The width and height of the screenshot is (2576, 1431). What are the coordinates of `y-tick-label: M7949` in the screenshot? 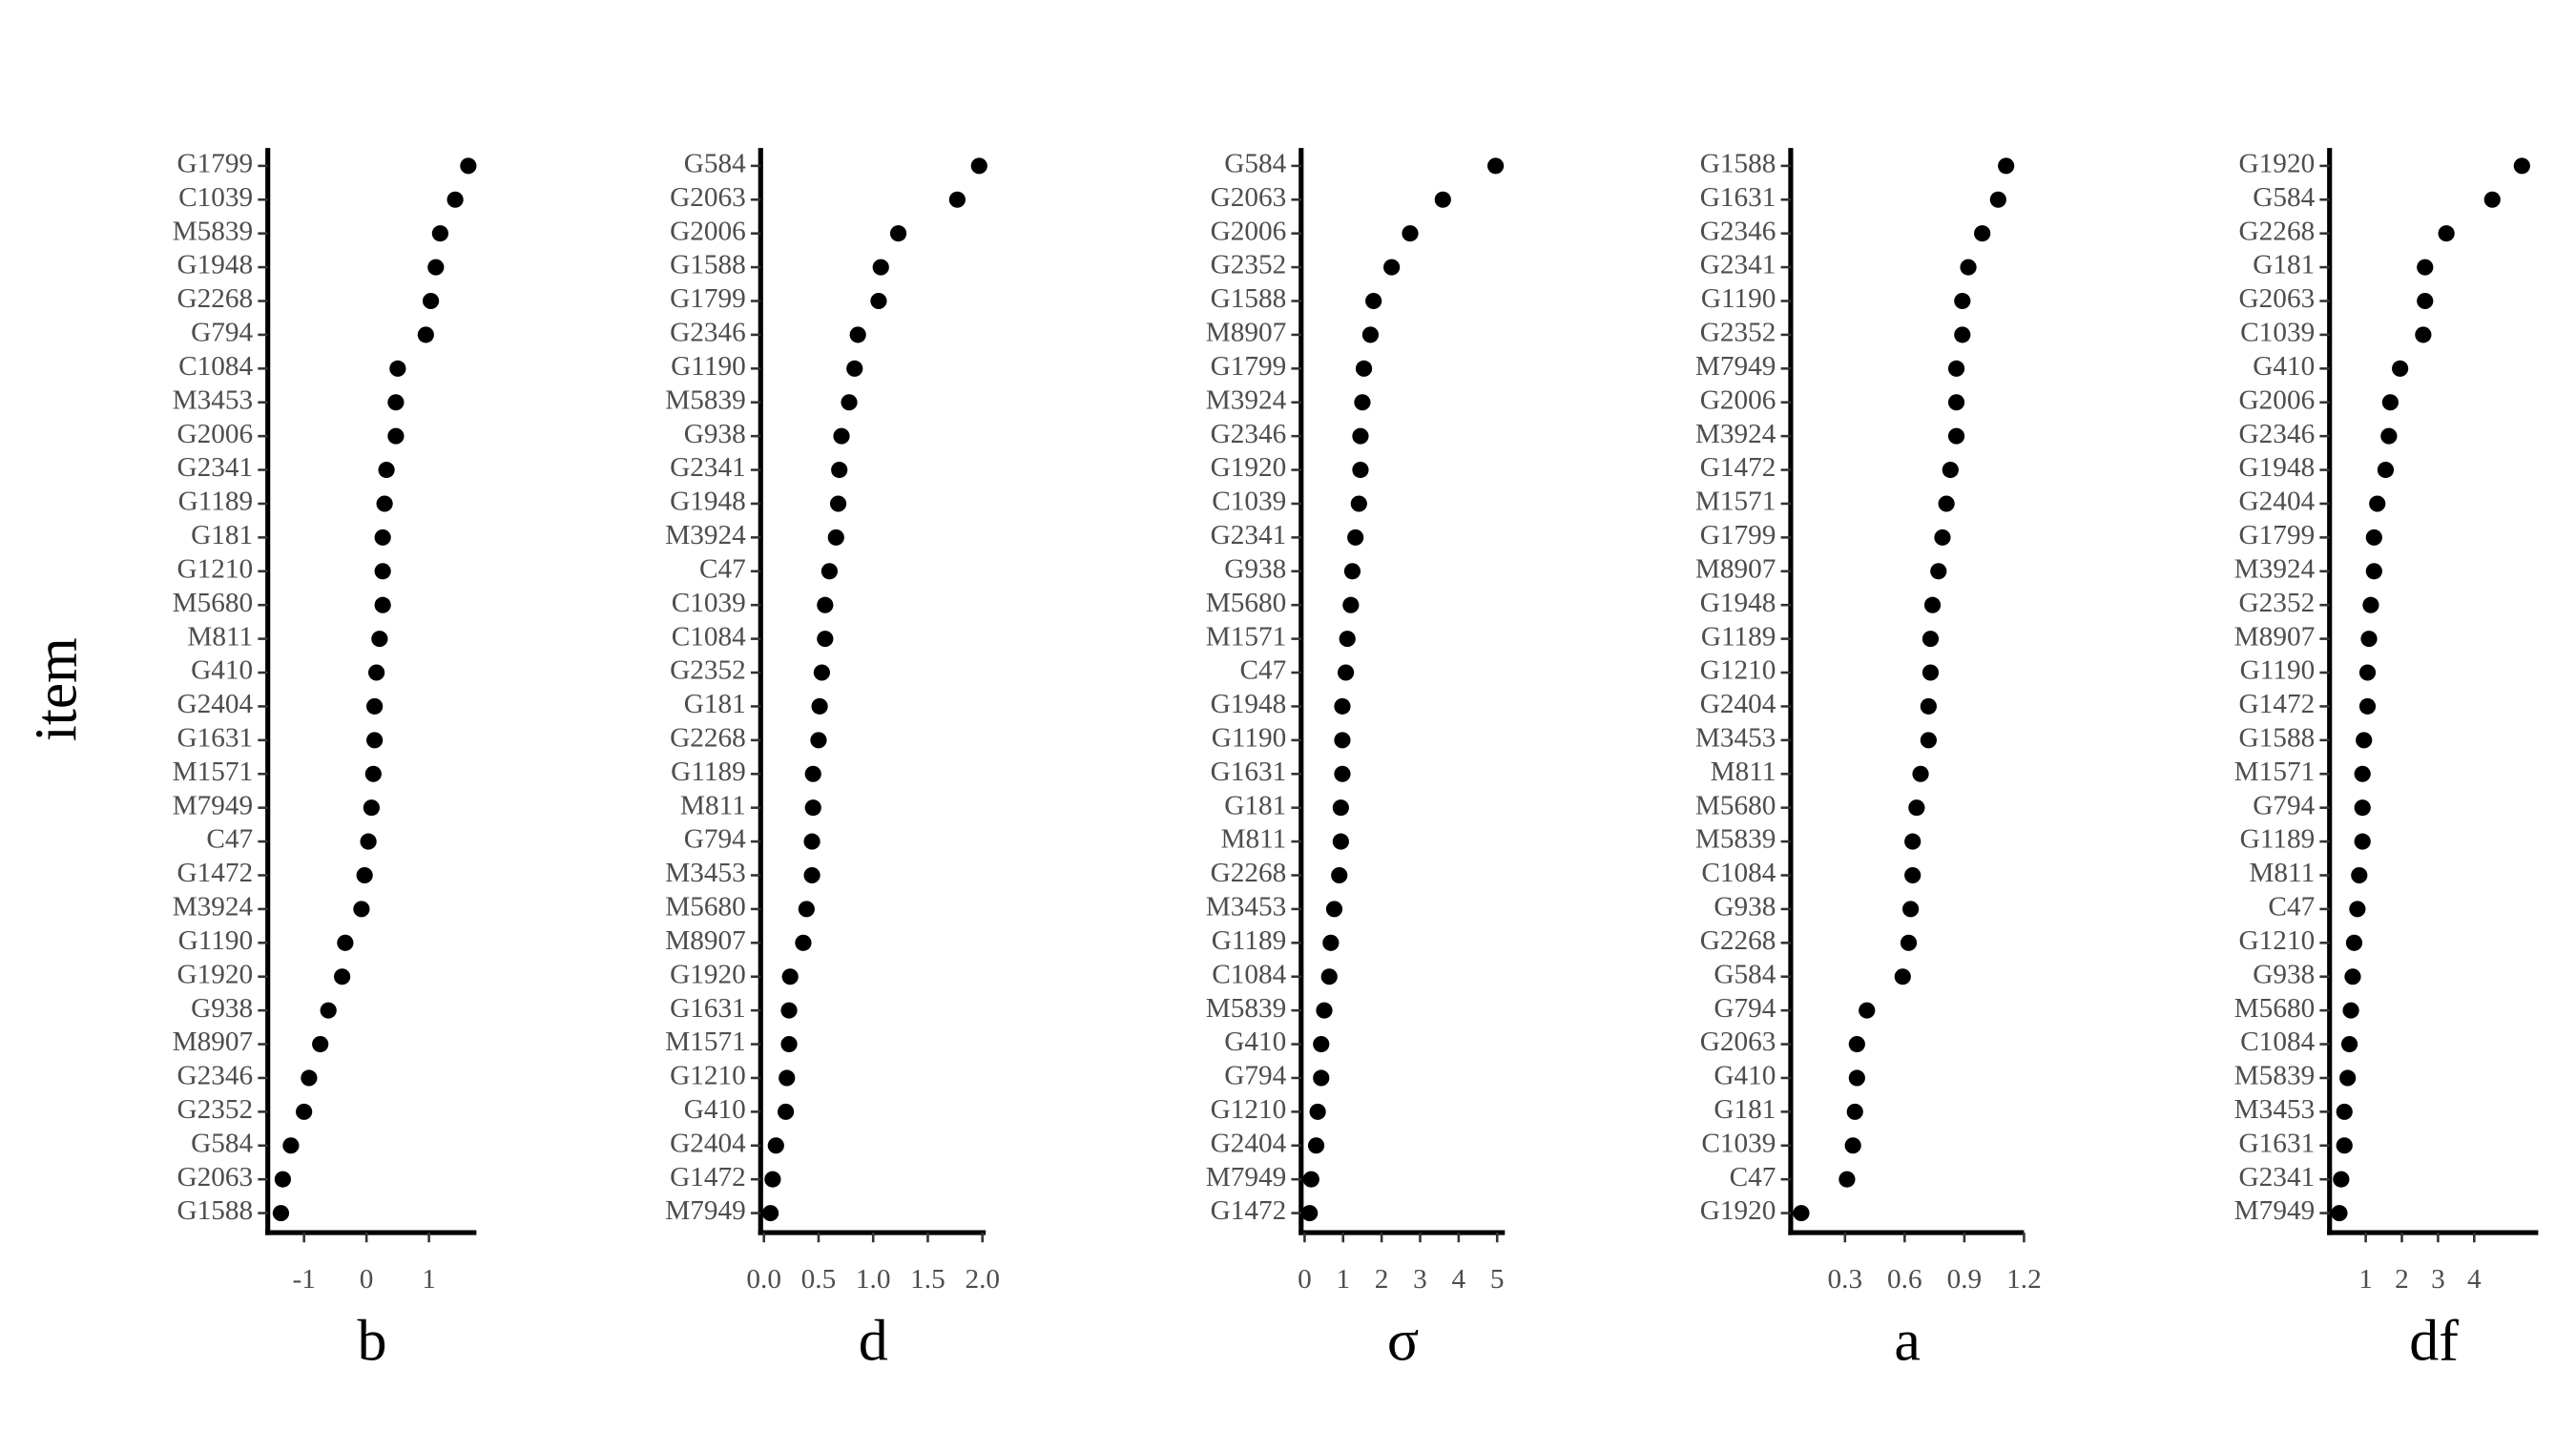 It's located at (1246, 1177).